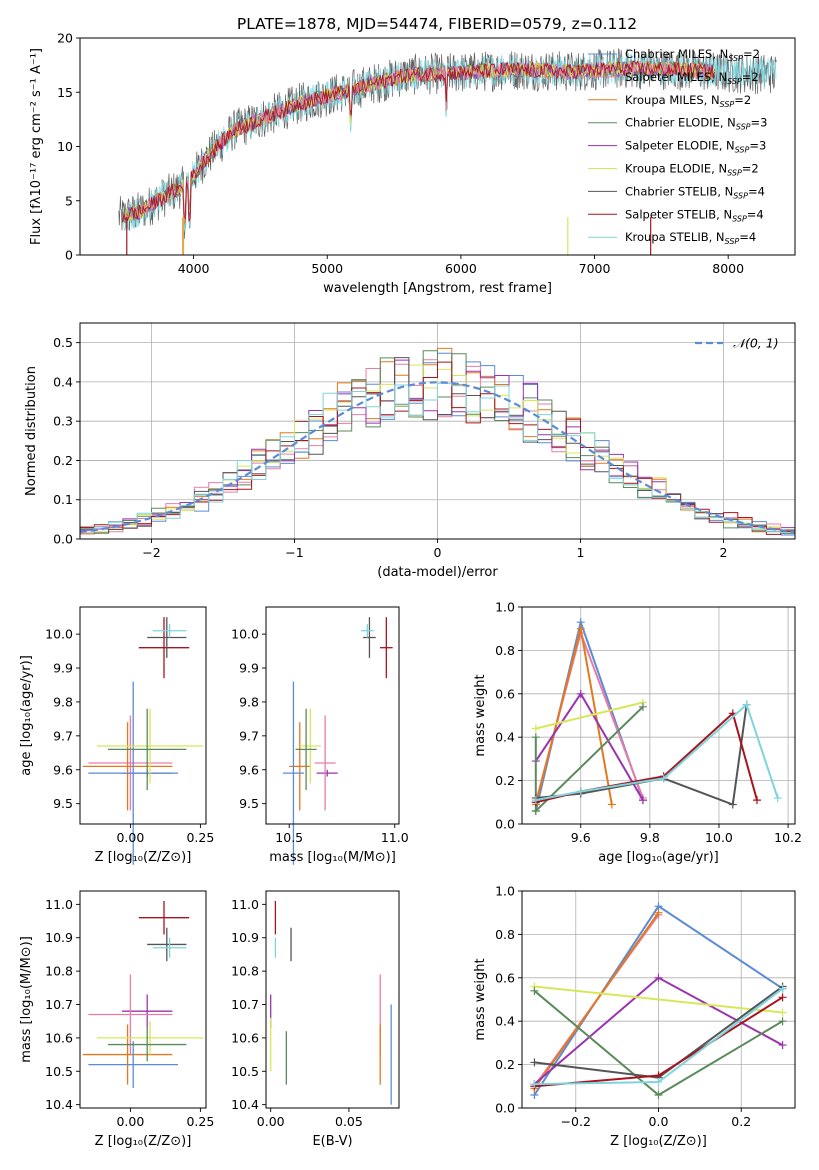 The height and width of the screenshot is (1170, 819). I want to click on y-axis-label: age [log₁₀(age/yr)], so click(26, 715).